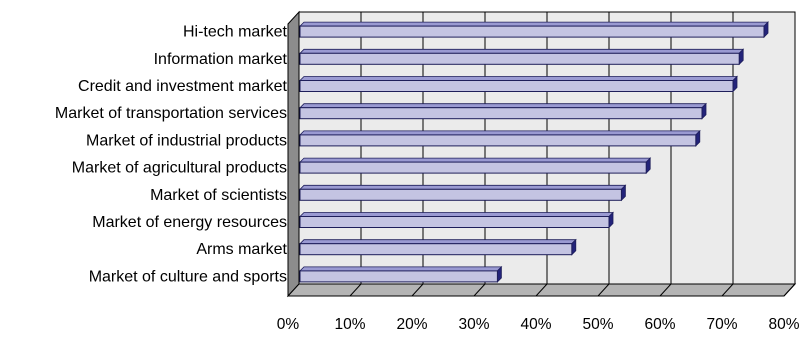 The image size is (804, 339). Describe the element at coordinates (597, 324) in the screenshot. I see `x-tick-label: 50%` at that location.